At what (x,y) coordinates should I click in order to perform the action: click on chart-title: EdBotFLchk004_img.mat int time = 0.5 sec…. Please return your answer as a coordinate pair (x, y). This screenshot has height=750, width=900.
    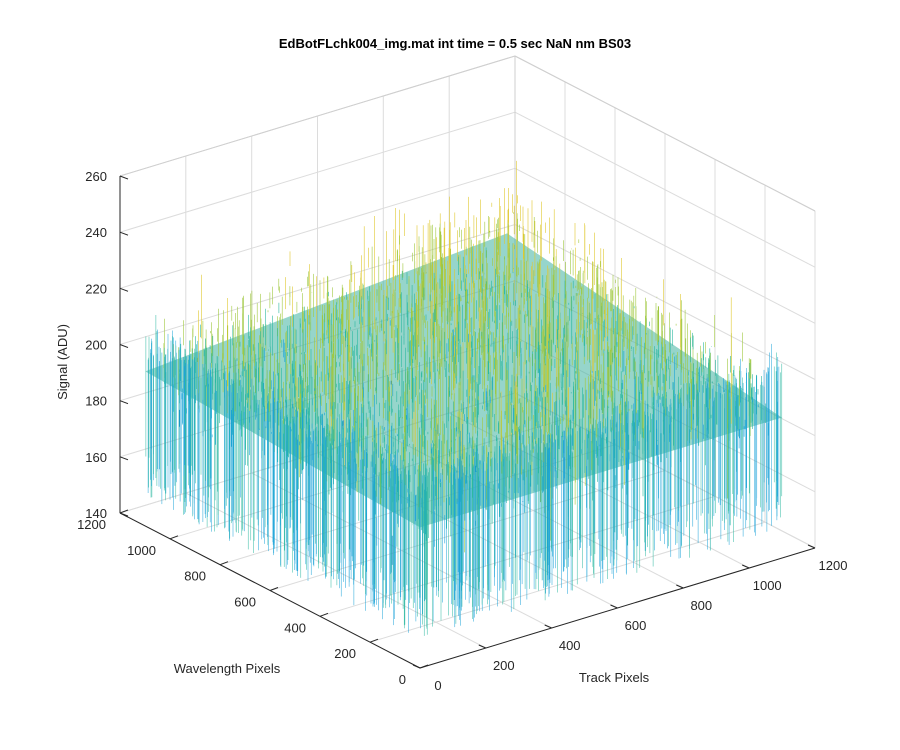
    Looking at the image, I should click on (455, 43).